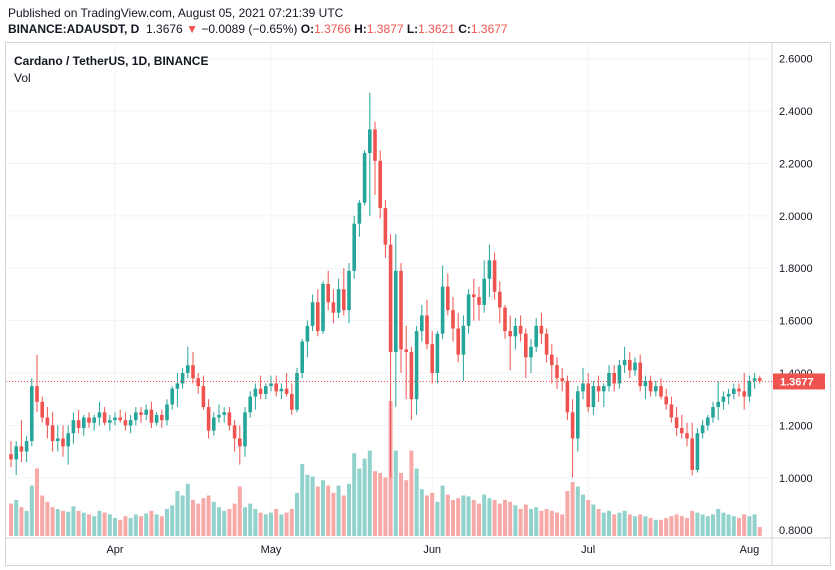 Image resolution: width=835 pixels, height=570 pixels. Describe the element at coordinates (489, 29) in the screenshot. I see `close-value: 1.3677` at that location.